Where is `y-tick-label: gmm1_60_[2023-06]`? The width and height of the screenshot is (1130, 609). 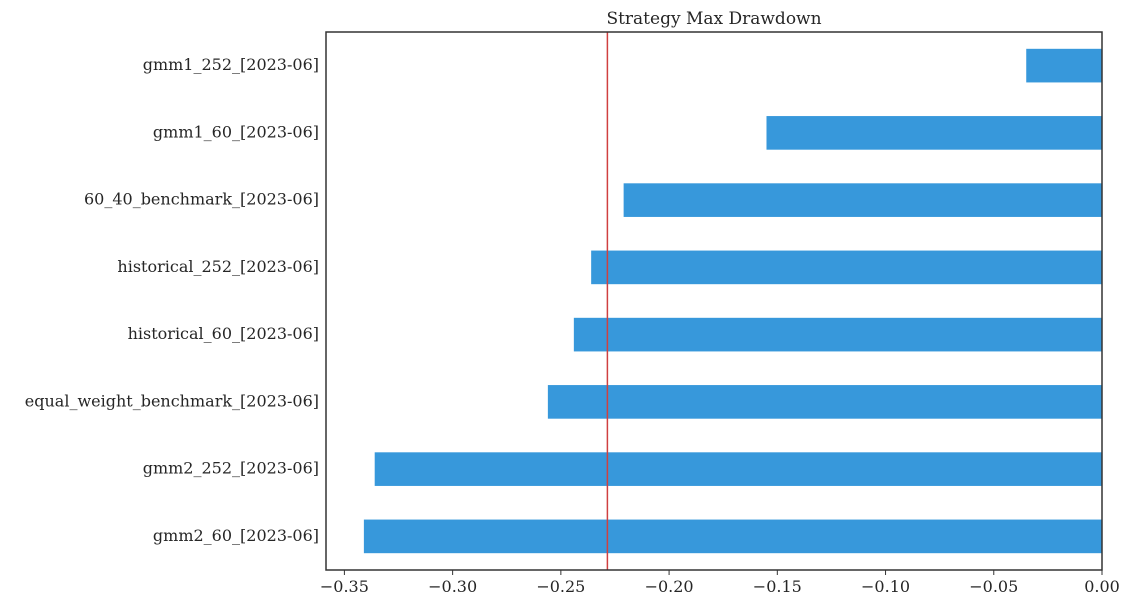 y-tick-label: gmm1_60_[2023-06] is located at coordinates (236, 131).